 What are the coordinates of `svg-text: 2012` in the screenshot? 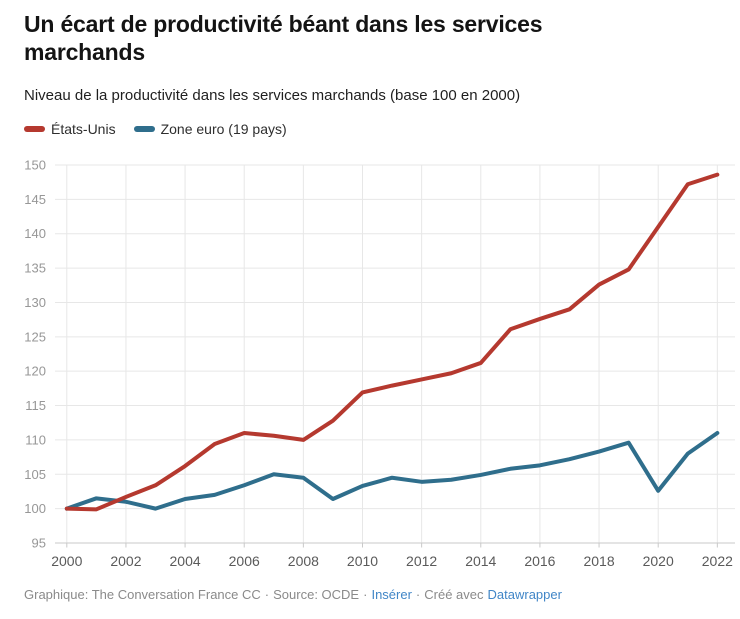 It's located at (421, 561).